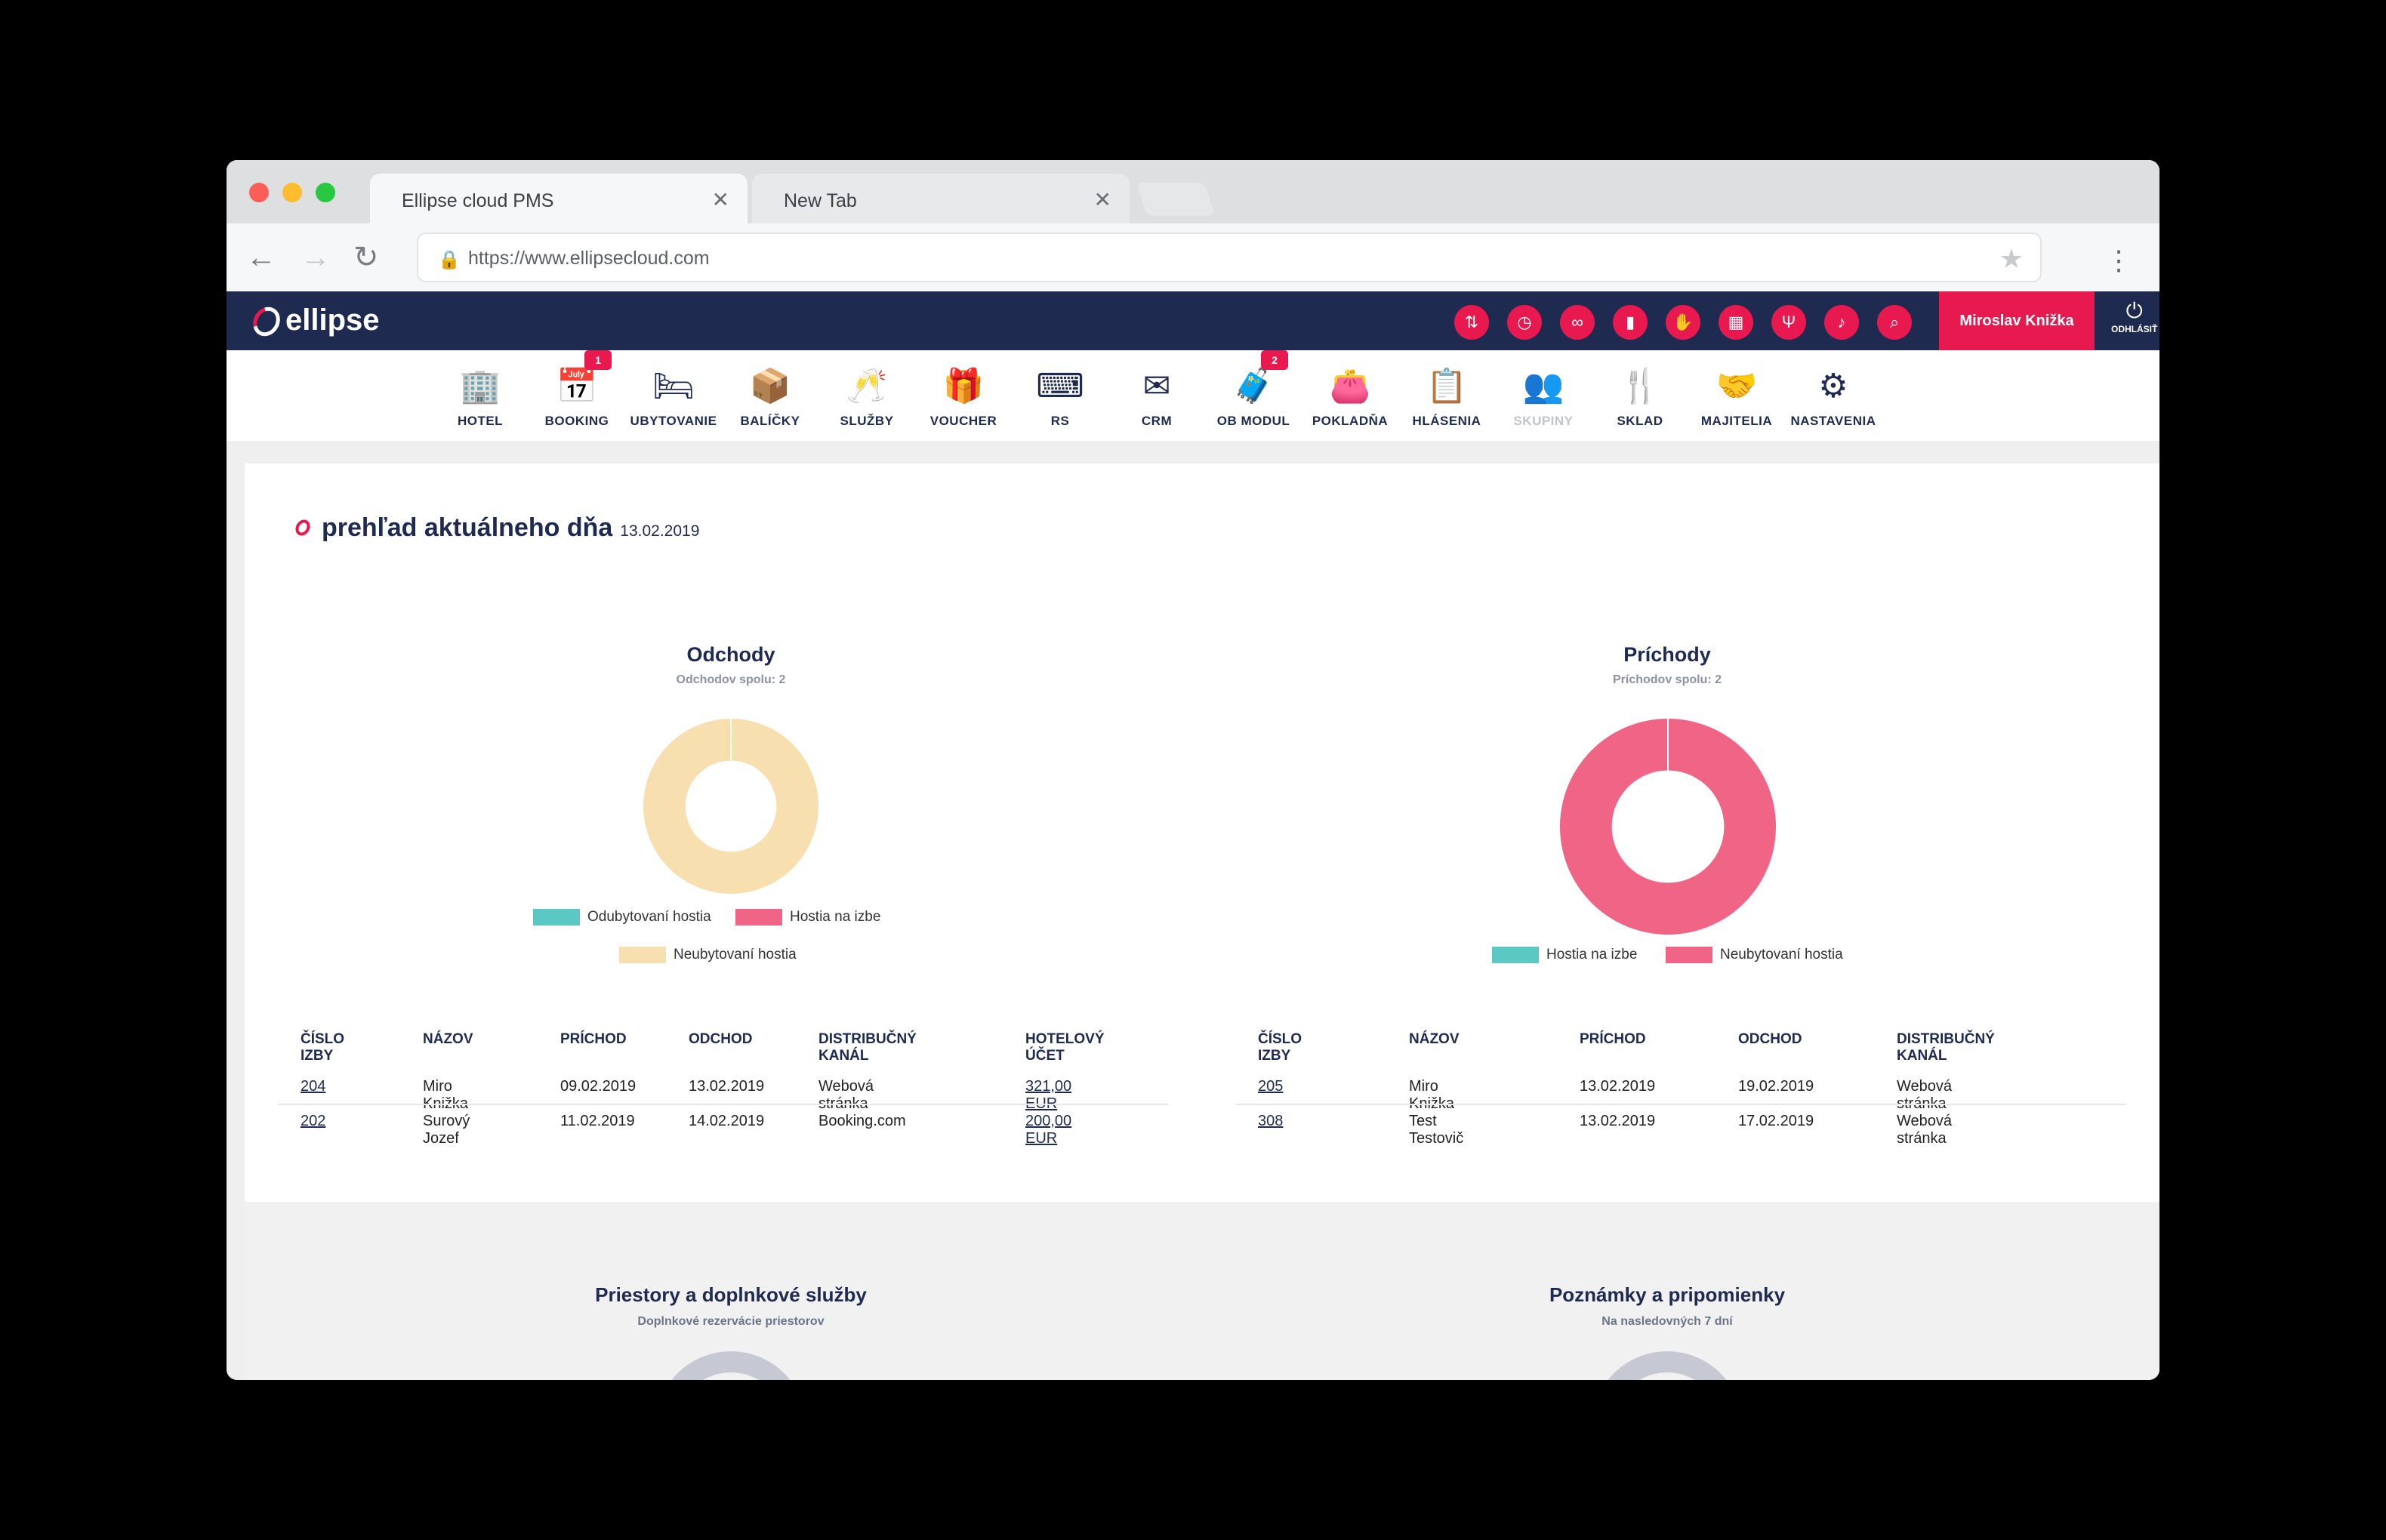 Image resolution: width=2386 pixels, height=1540 pixels. I want to click on module-pokladňa: 👛 POKLADŇA, so click(1350, 397).